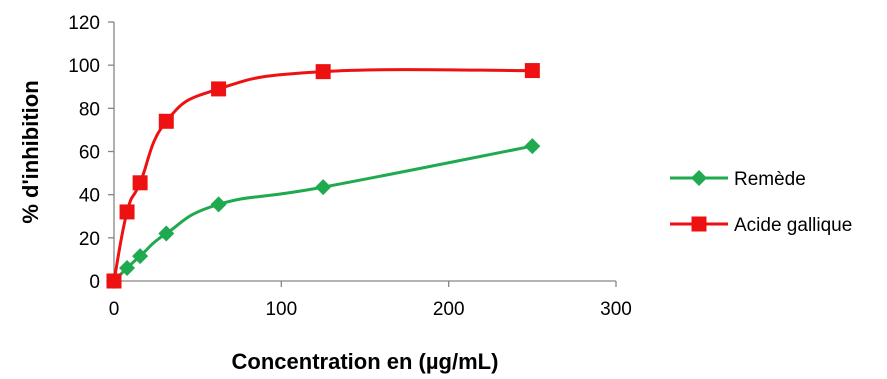 This screenshot has height=379, width=887. What do you see at coordinates (365, 361) in the screenshot?
I see `x-axis-title: Concentration en (µg/mL)` at bounding box center [365, 361].